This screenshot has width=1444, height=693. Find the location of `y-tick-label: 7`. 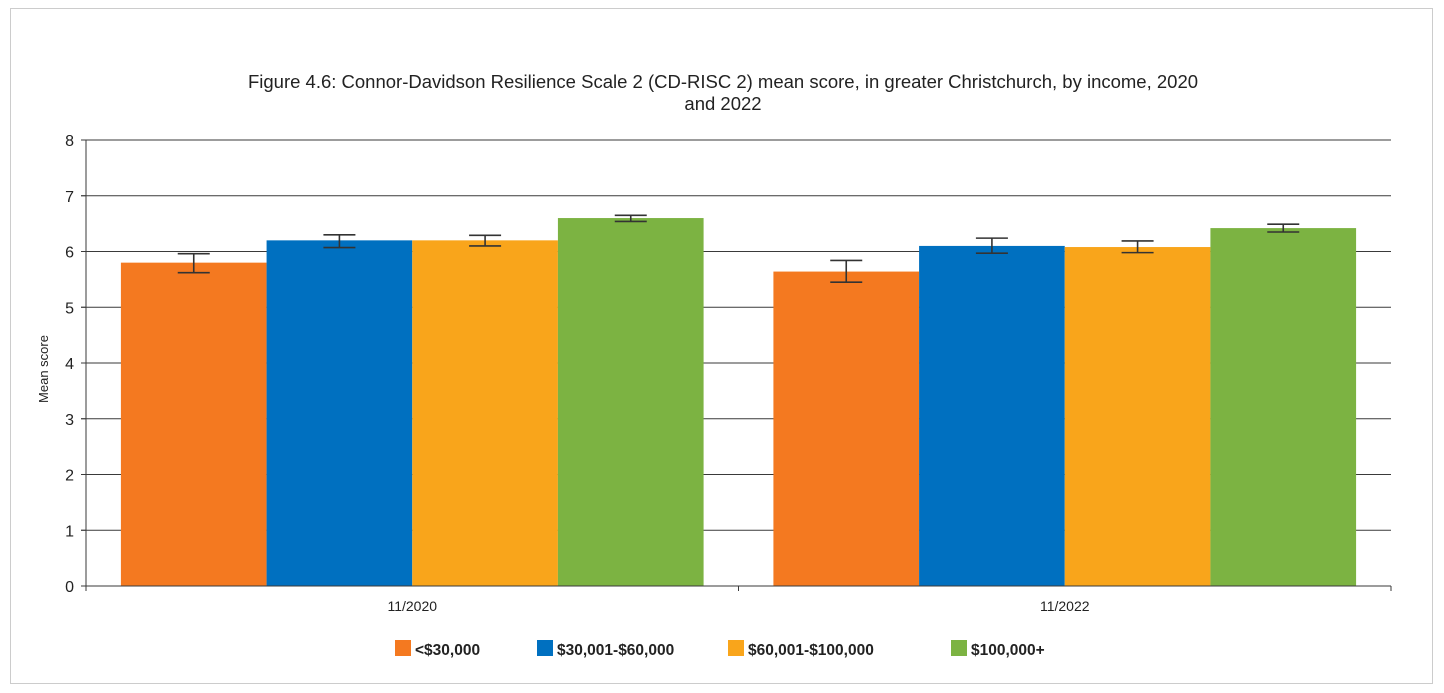

y-tick-label: 7 is located at coordinates (69, 197).